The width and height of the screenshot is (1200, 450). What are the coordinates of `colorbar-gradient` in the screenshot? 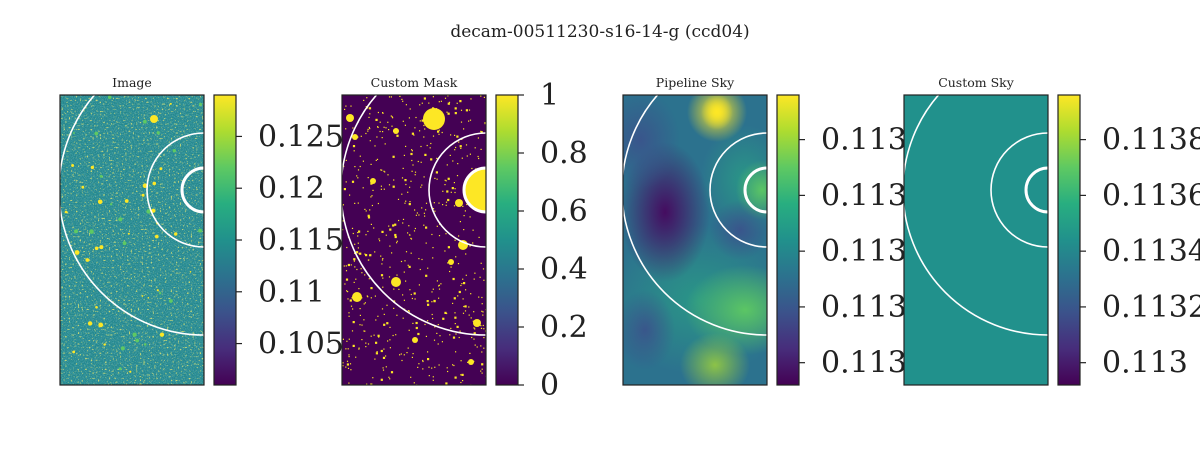 It's located at (1069, 240).